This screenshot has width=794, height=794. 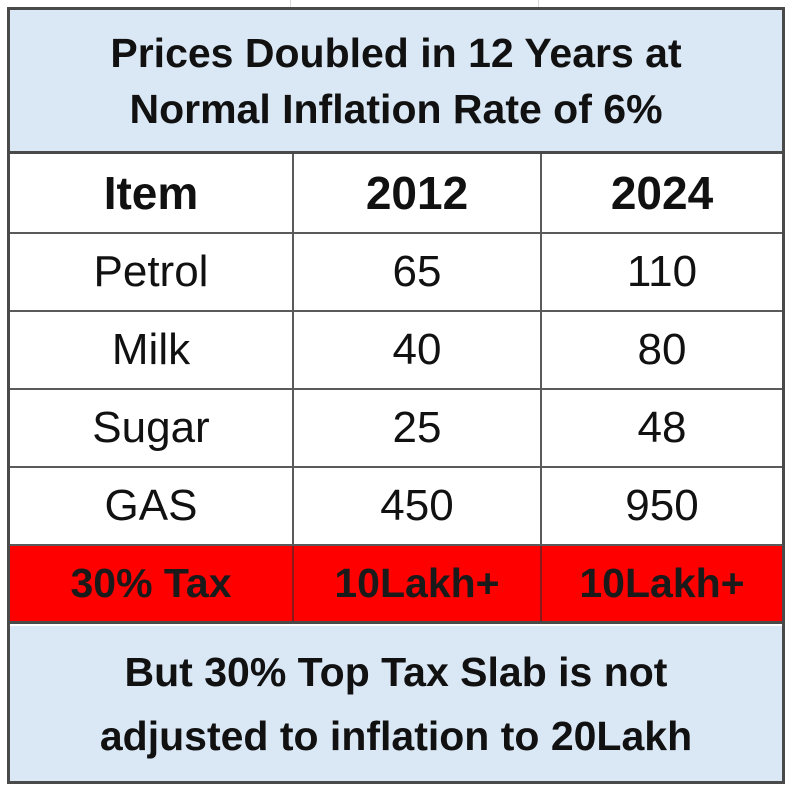 I want to click on cell-value-2024: 110, so click(x=662, y=271).